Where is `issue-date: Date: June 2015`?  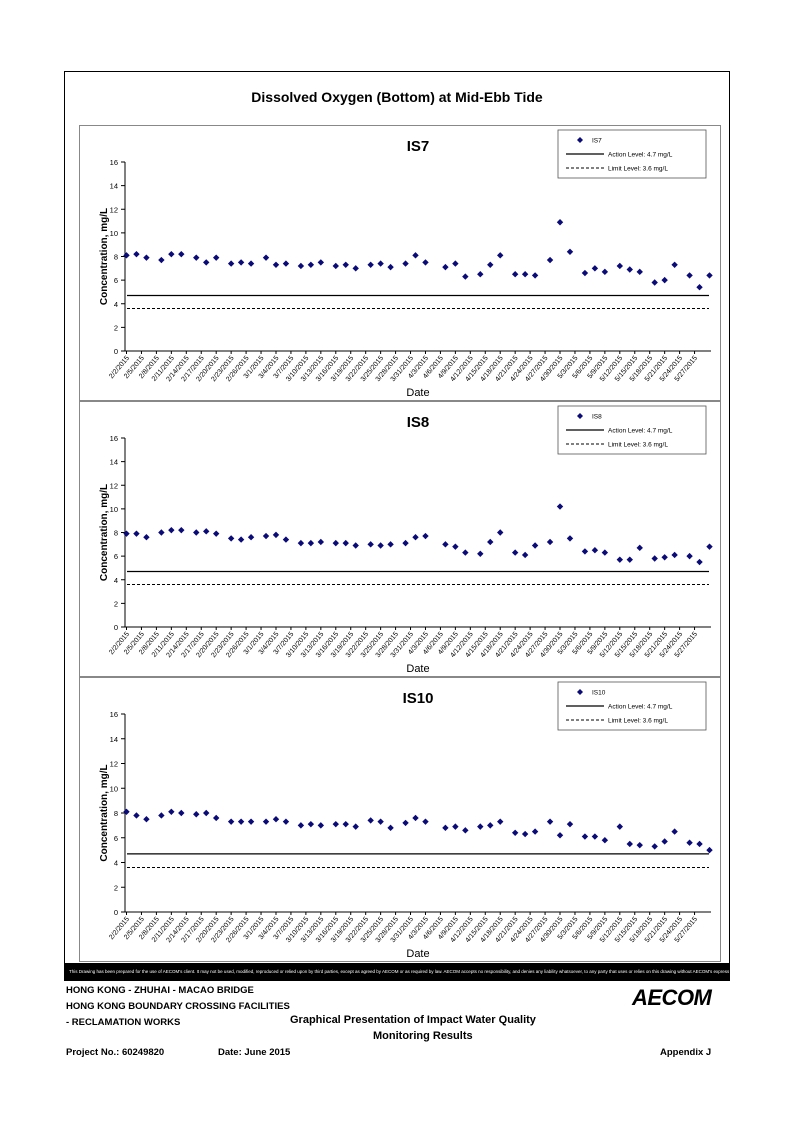
issue-date: Date: June 2015 is located at coordinates (254, 1052).